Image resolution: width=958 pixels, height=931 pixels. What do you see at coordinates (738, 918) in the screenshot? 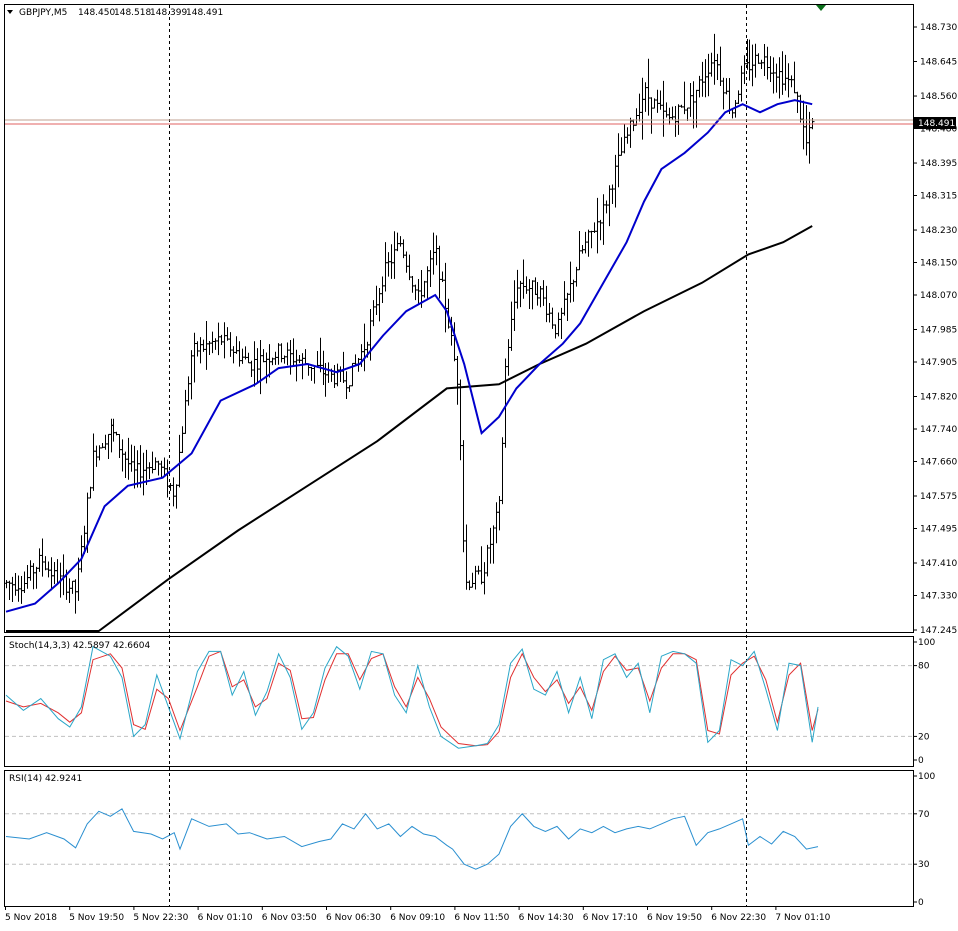
I see `time-tick-label: 6 Nov 22:30` at bounding box center [738, 918].